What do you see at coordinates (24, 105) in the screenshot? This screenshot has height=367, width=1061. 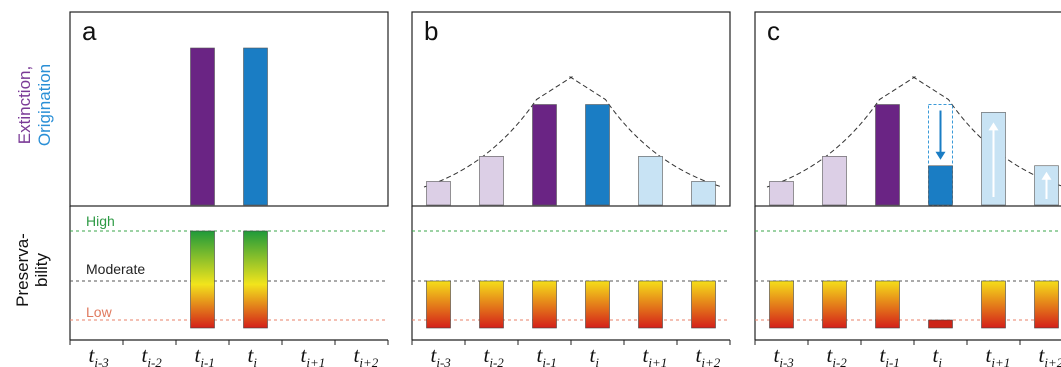 I see `extinction-label: Extinction,` at bounding box center [24, 105].